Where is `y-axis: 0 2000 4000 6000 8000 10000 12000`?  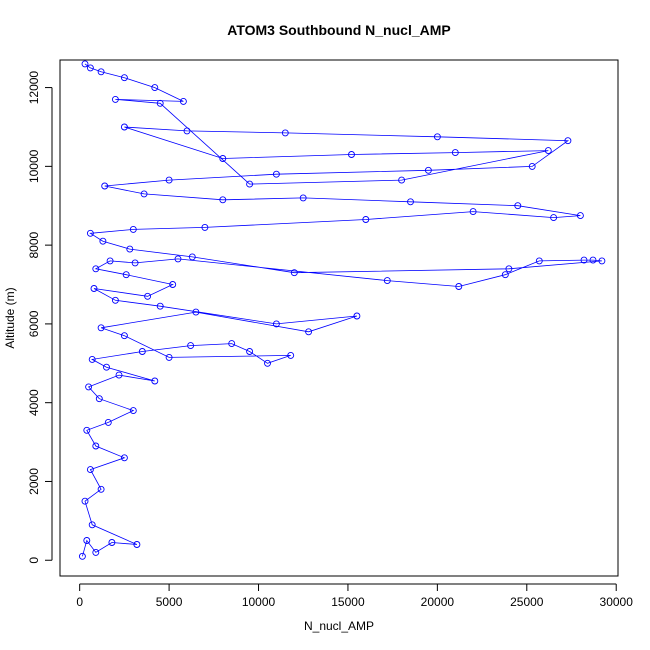
y-axis: 0 2000 4000 6000 8000 10000 12000 is located at coordinates (40, 317).